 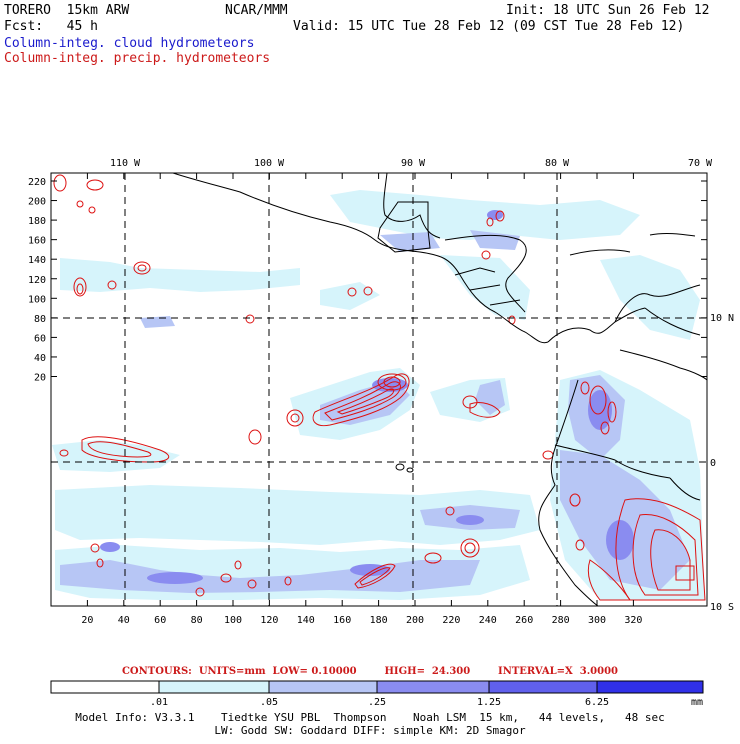 What do you see at coordinates (37, 202) in the screenshot?
I see `y-tick-label: 200` at bounding box center [37, 202].